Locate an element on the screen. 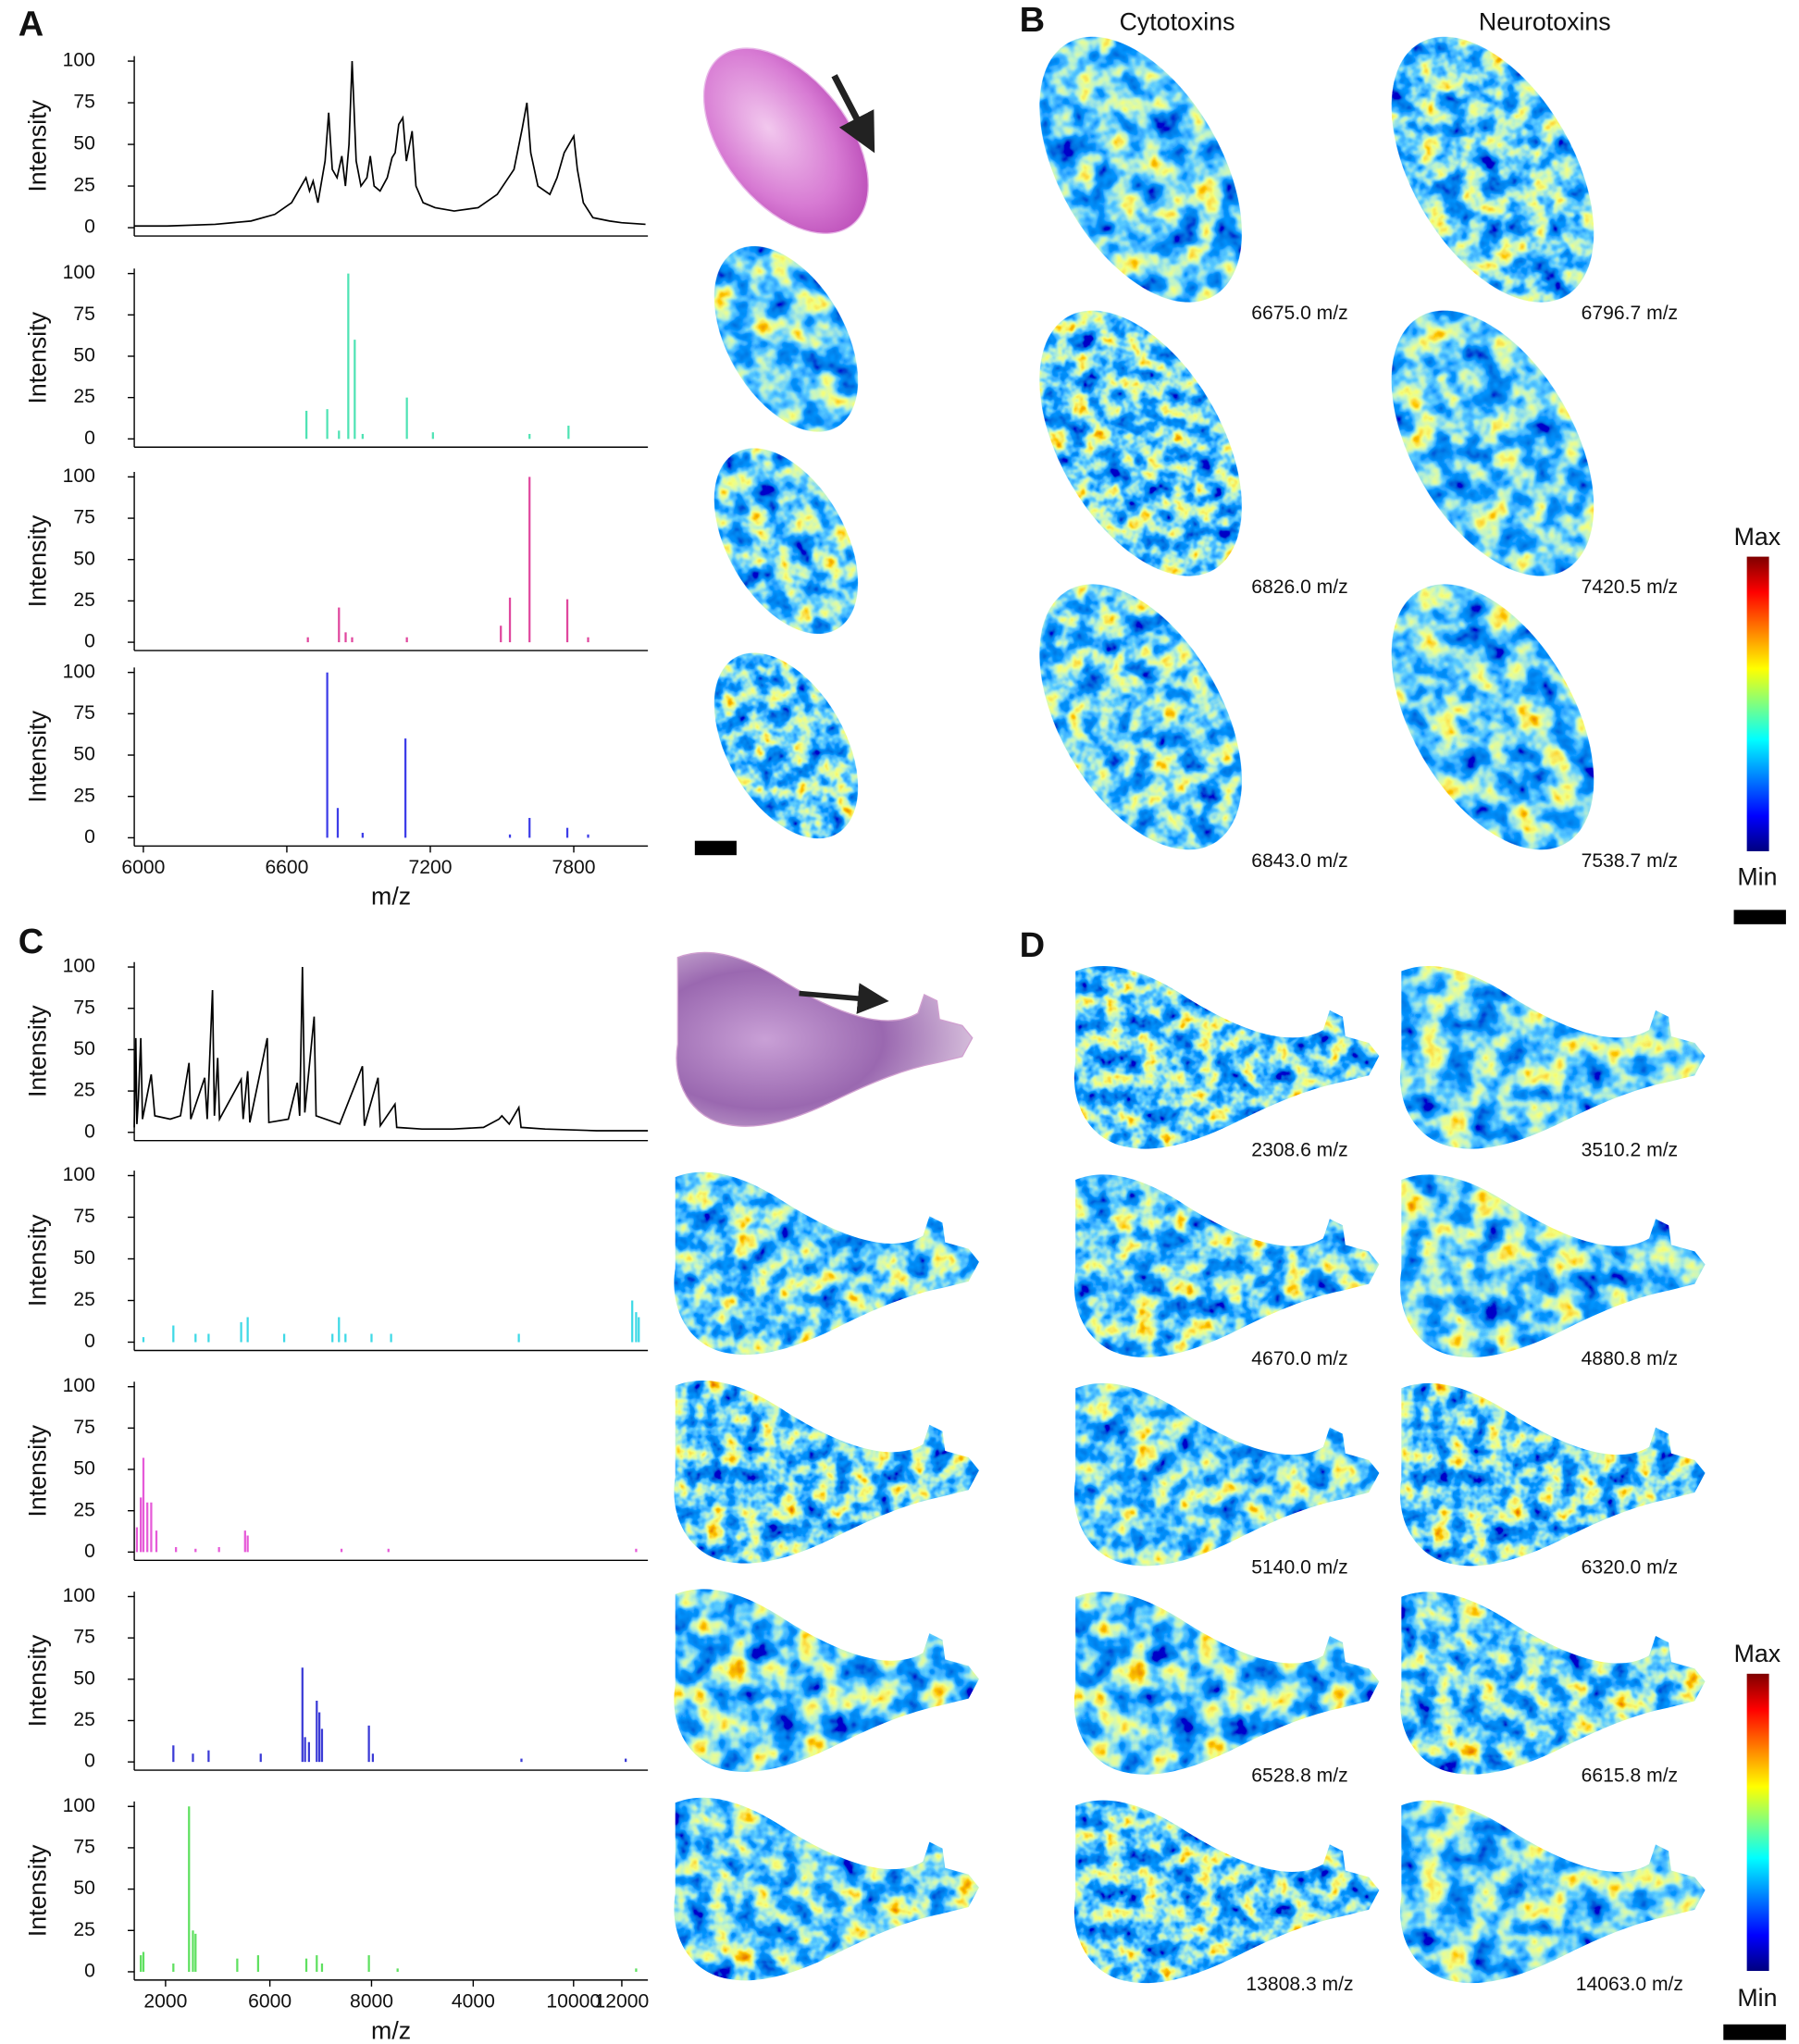  mz-label: 3510.2 m/z is located at coordinates (1630, 1150).